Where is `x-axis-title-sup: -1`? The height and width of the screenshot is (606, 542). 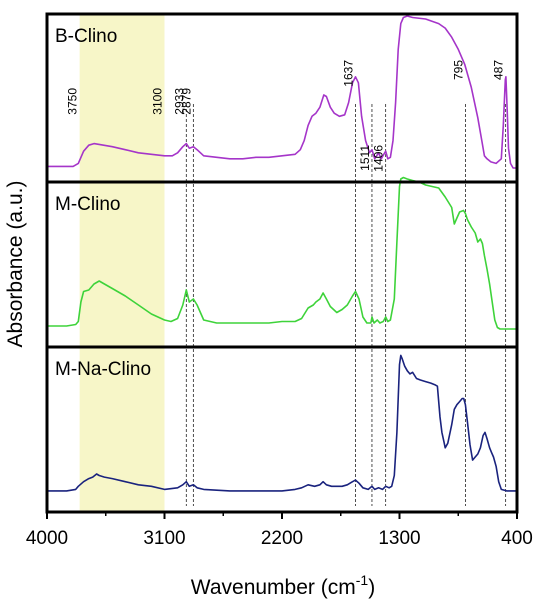
x-axis-title-sup: -1 is located at coordinates (362, 580).